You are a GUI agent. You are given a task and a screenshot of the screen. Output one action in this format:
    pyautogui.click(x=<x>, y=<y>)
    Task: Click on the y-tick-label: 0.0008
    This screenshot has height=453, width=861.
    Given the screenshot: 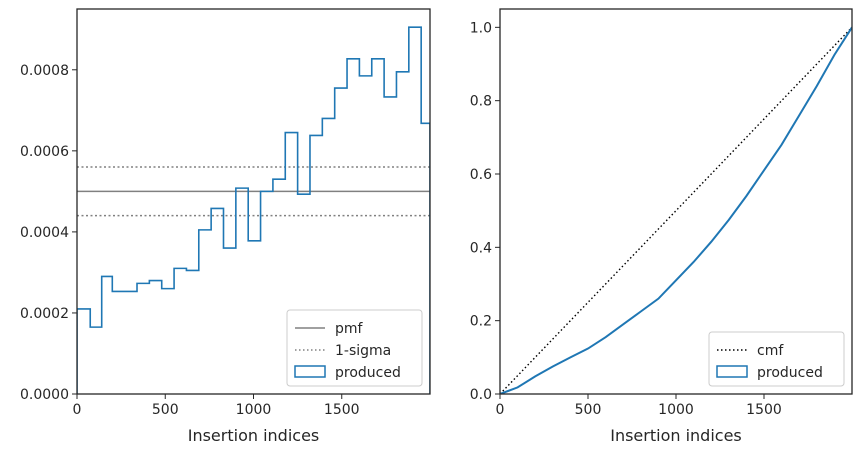 What is the action you would take?
    pyautogui.click(x=44, y=71)
    